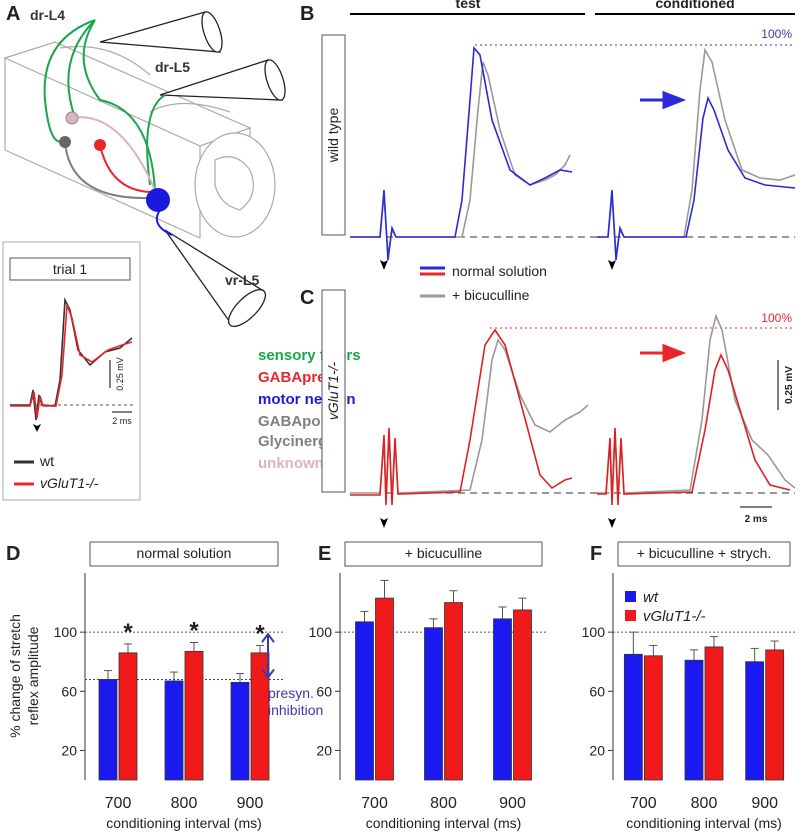  Describe the element at coordinates (596, 554) in the screenshot. I see `panel-label: F` at that location.